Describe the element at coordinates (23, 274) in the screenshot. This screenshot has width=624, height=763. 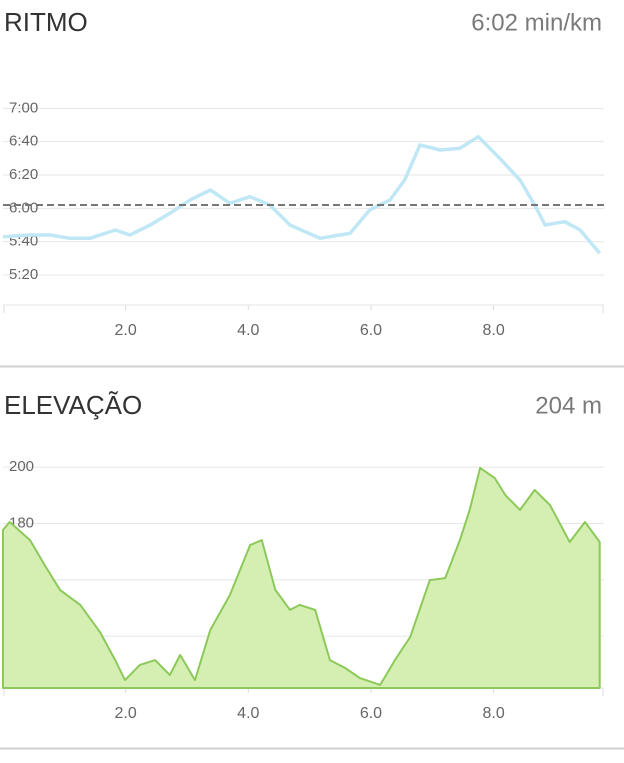
I see `y-tick-label: 5:20` at that location.